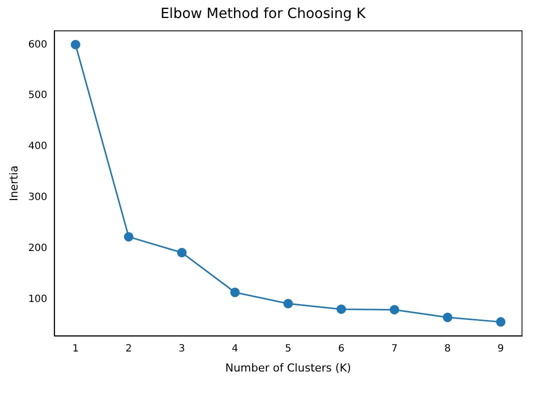  I want to click on y-axis-title: Inertia, so click(13, 183).